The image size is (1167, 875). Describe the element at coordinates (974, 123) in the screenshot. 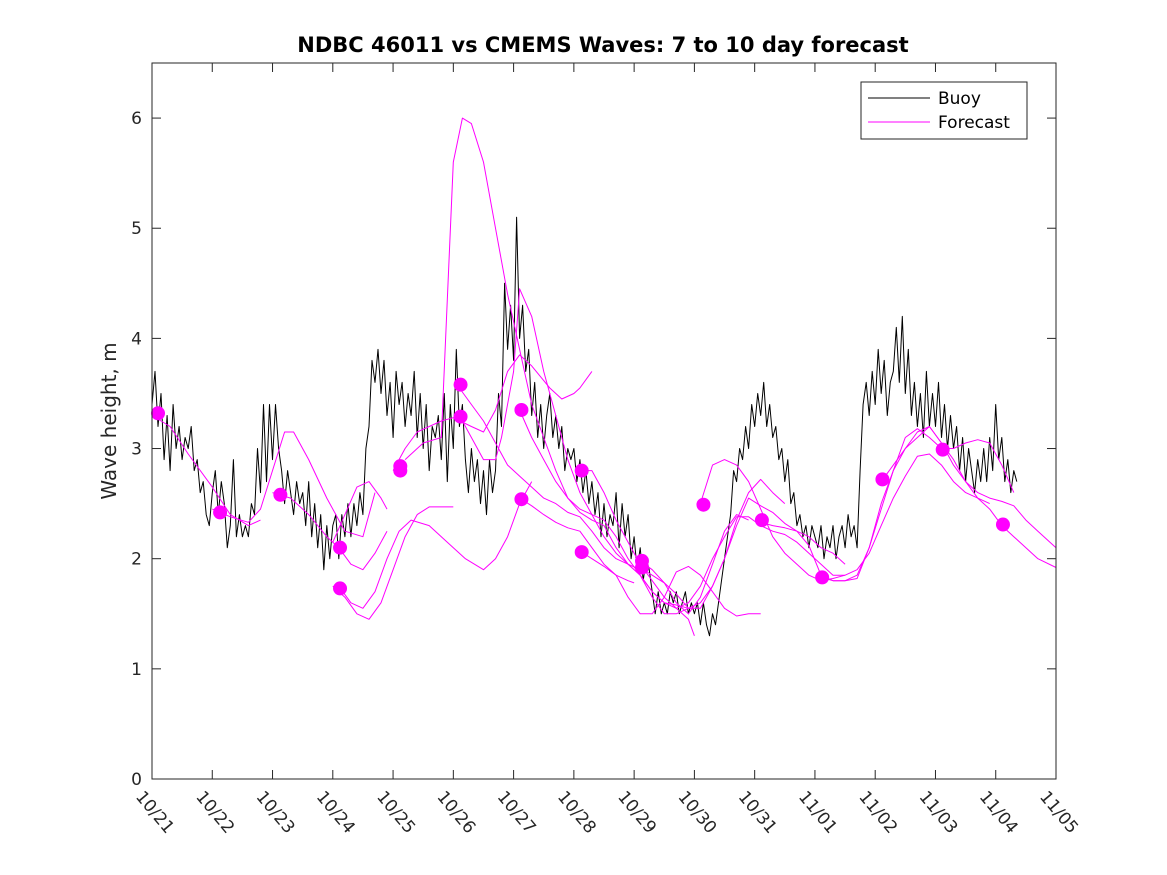

I see `legend-forecast-label: Forecast` at that location.